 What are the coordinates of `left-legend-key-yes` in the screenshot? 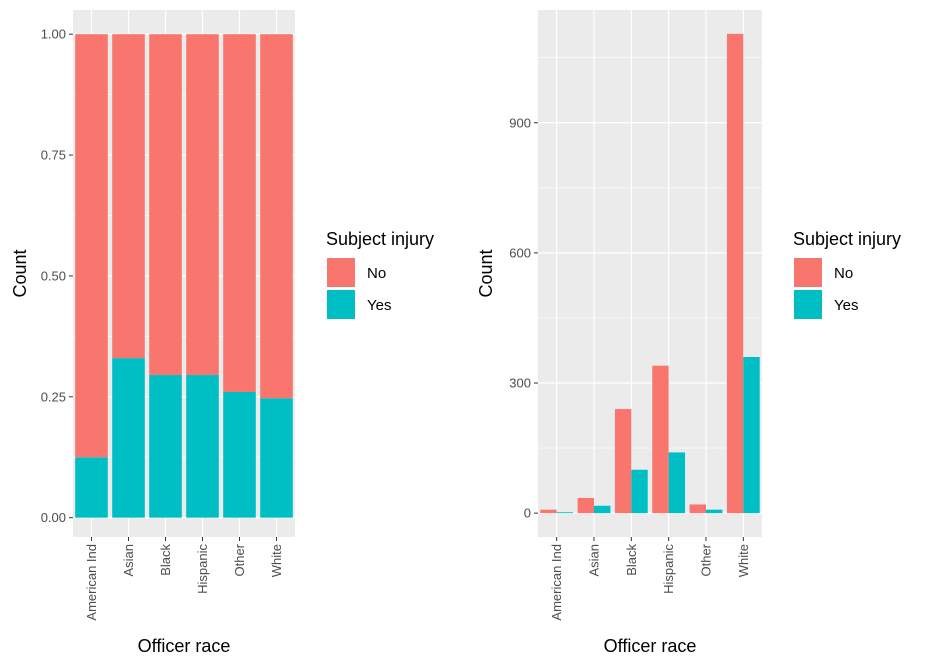 It's located at (341, 304).